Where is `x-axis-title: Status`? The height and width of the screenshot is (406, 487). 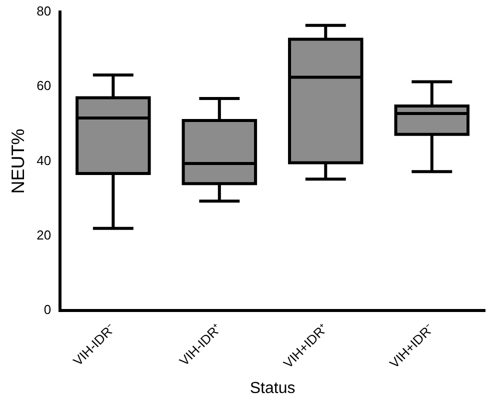 x-axis-title: Status is located at coordinates (273, 388).